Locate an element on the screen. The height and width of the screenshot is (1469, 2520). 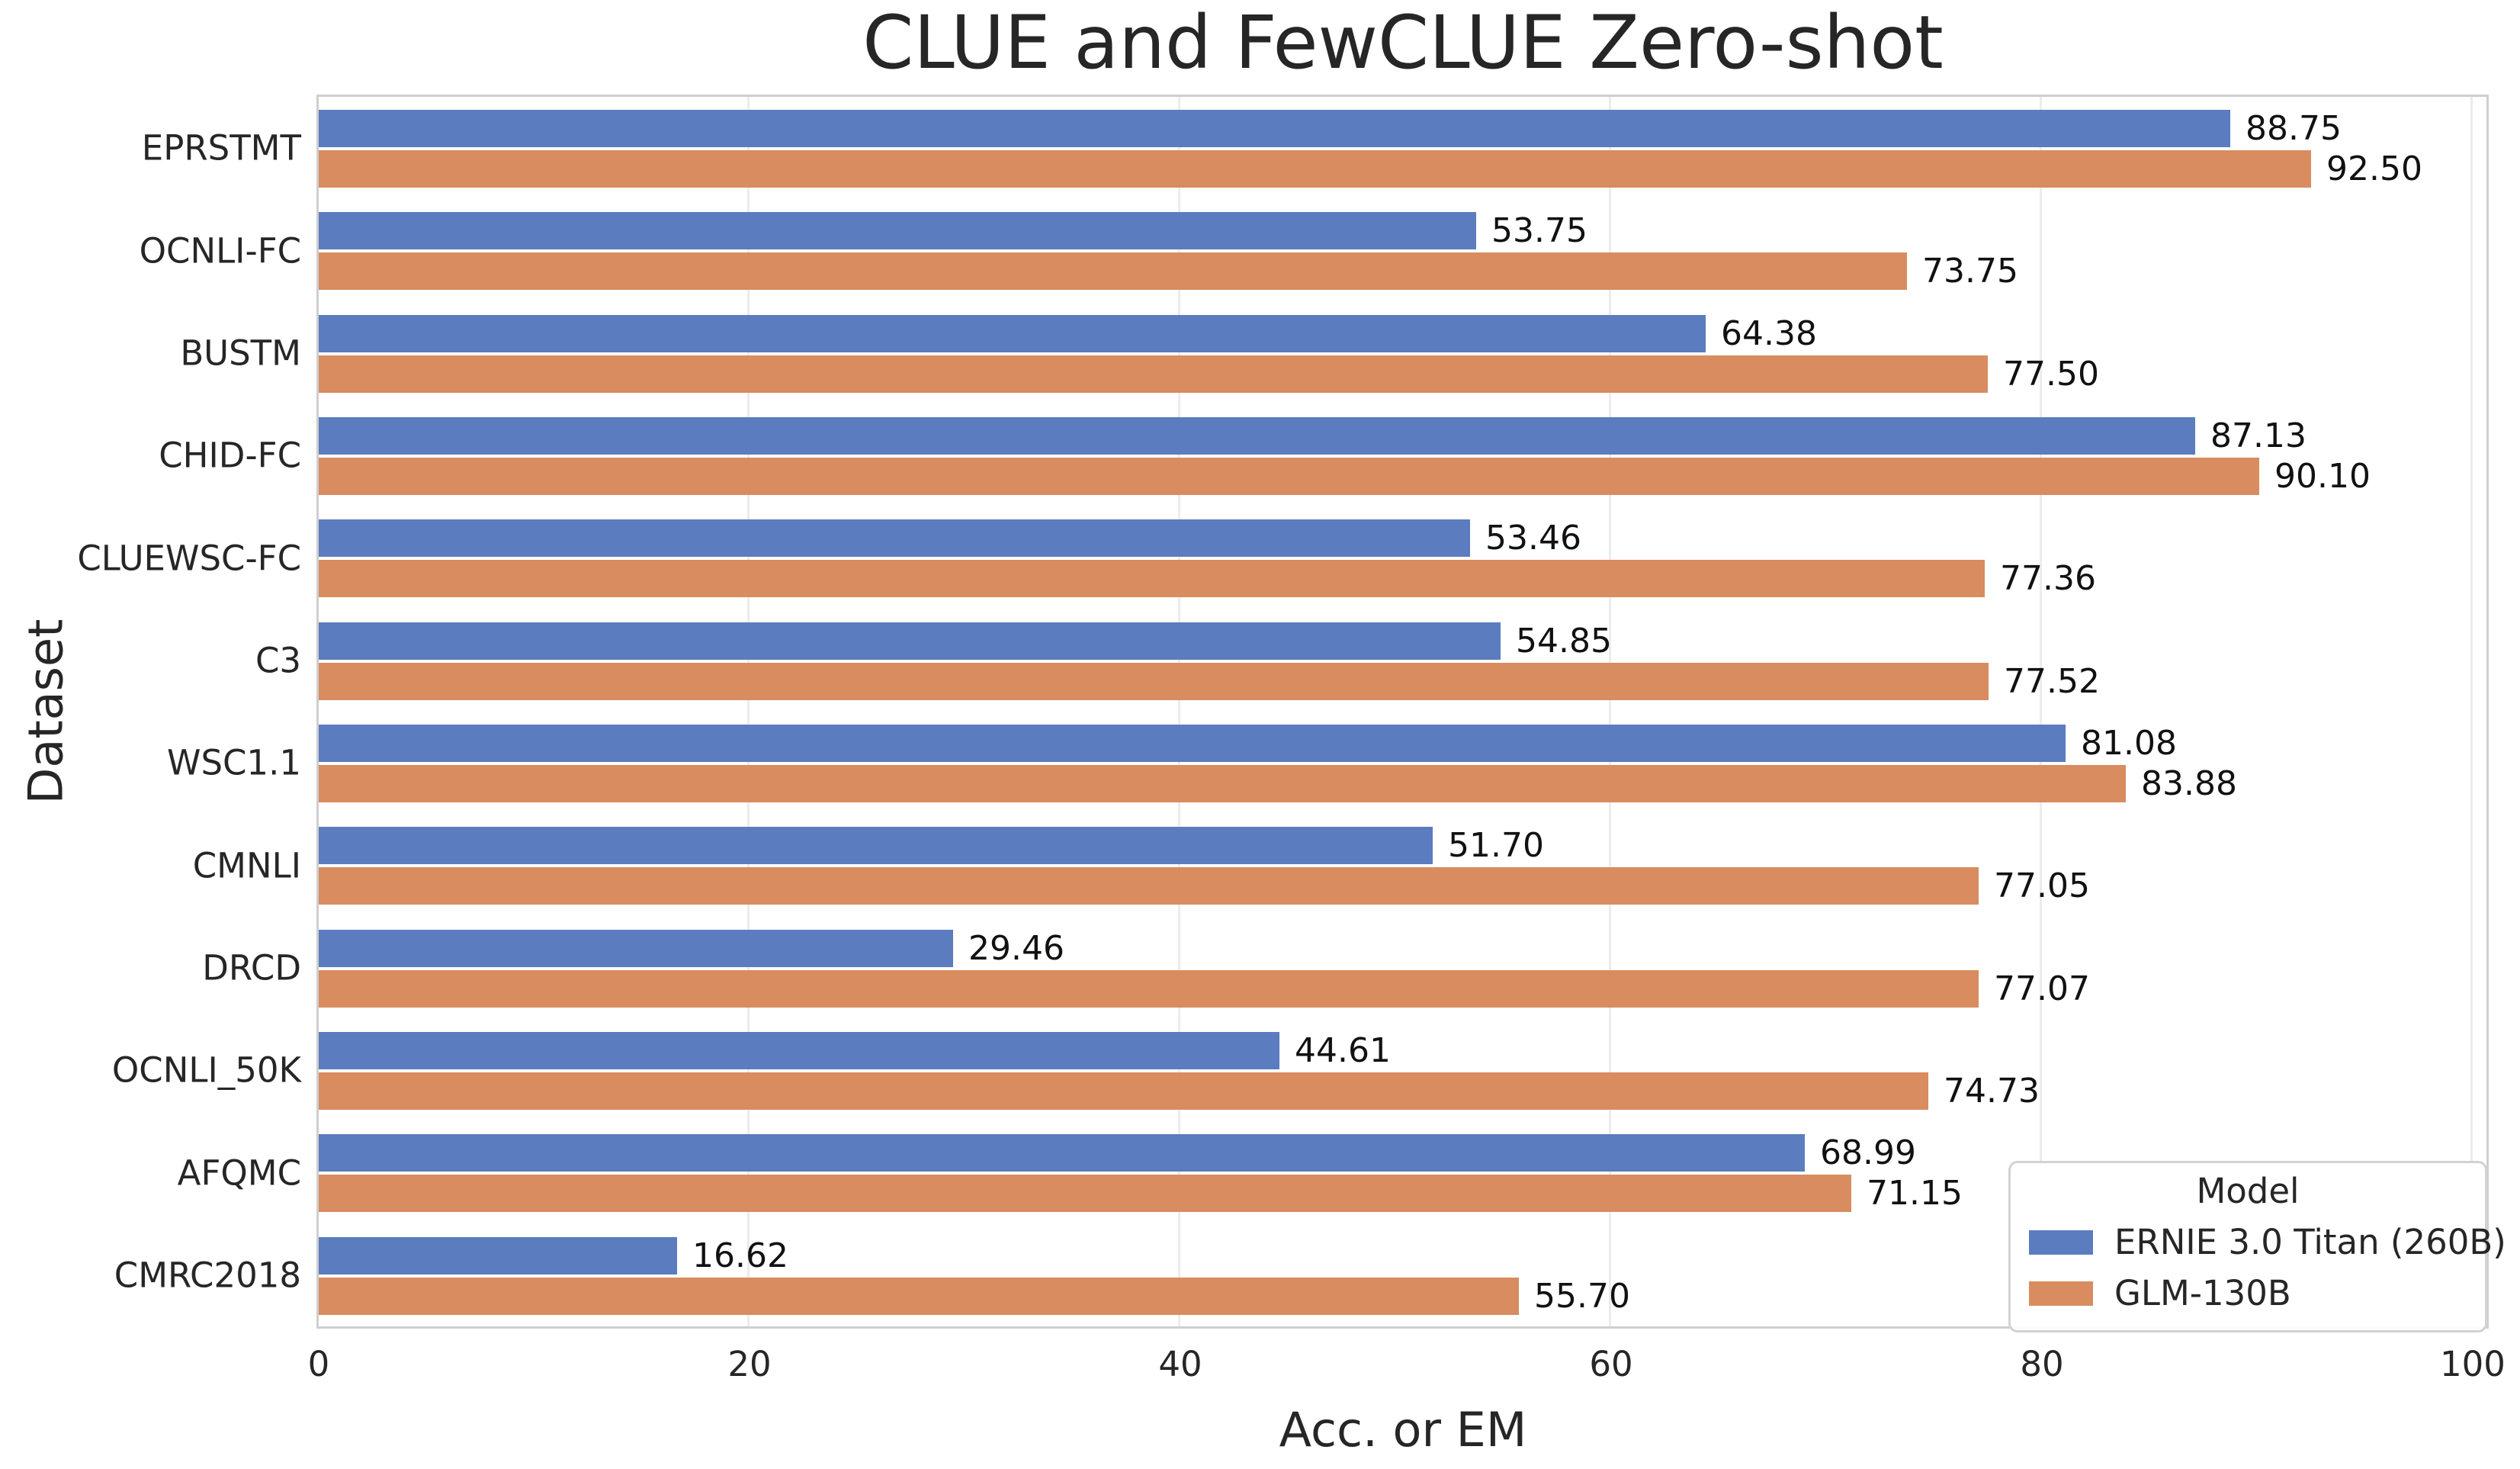
bar-value-label: 77.36 is located at coordinates (2048, 578).